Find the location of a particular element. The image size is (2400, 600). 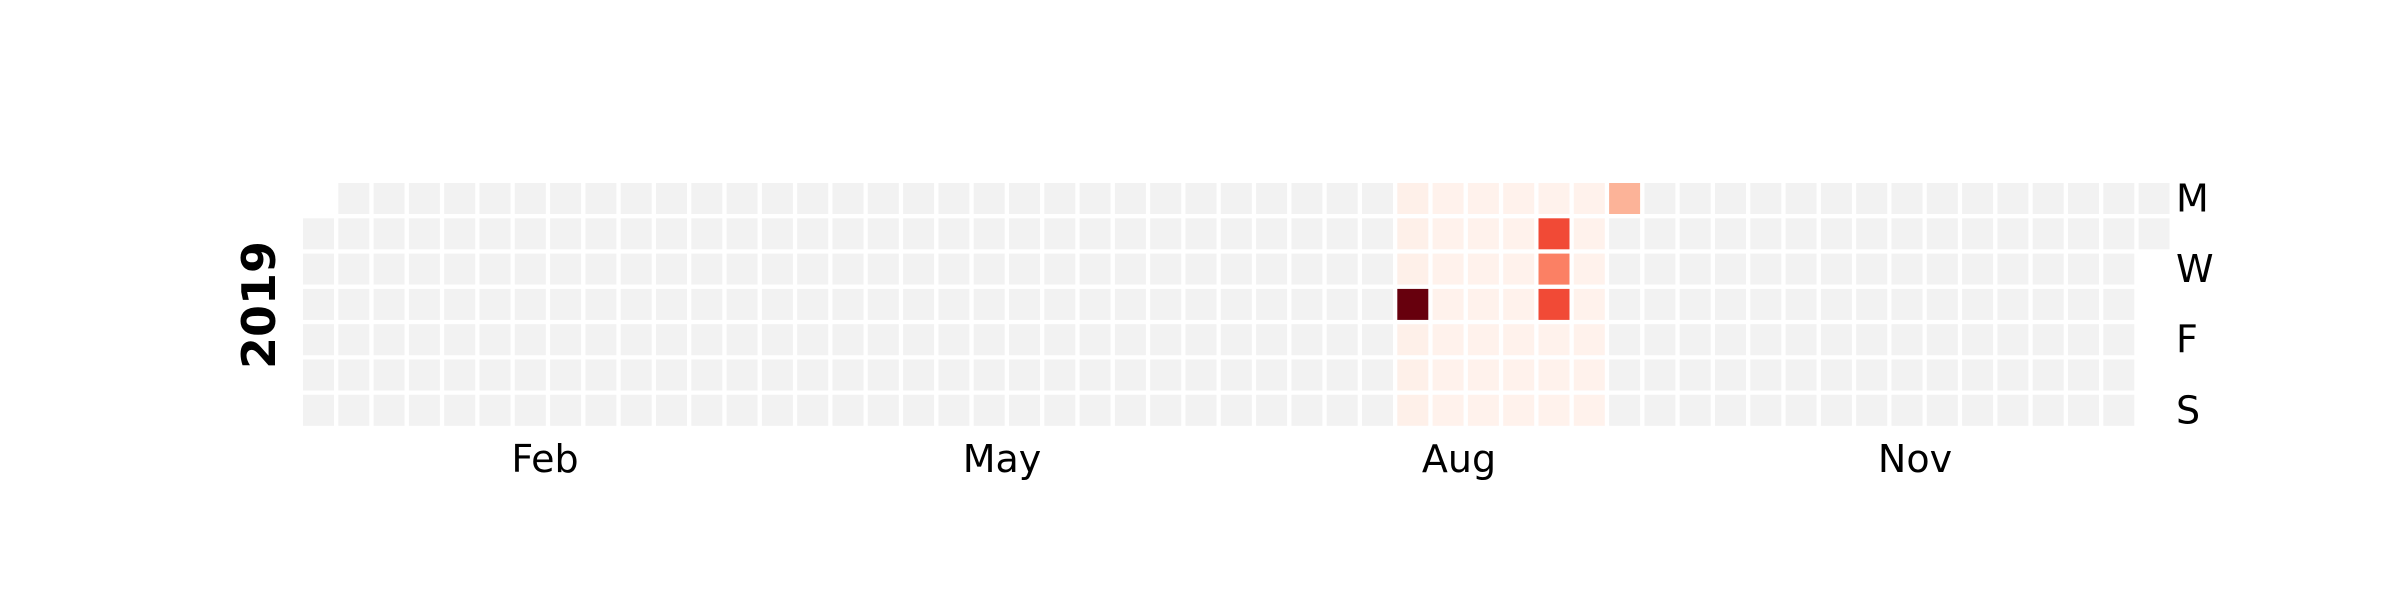

month-tick-label: Aug is located at coordinates (1459, 459).